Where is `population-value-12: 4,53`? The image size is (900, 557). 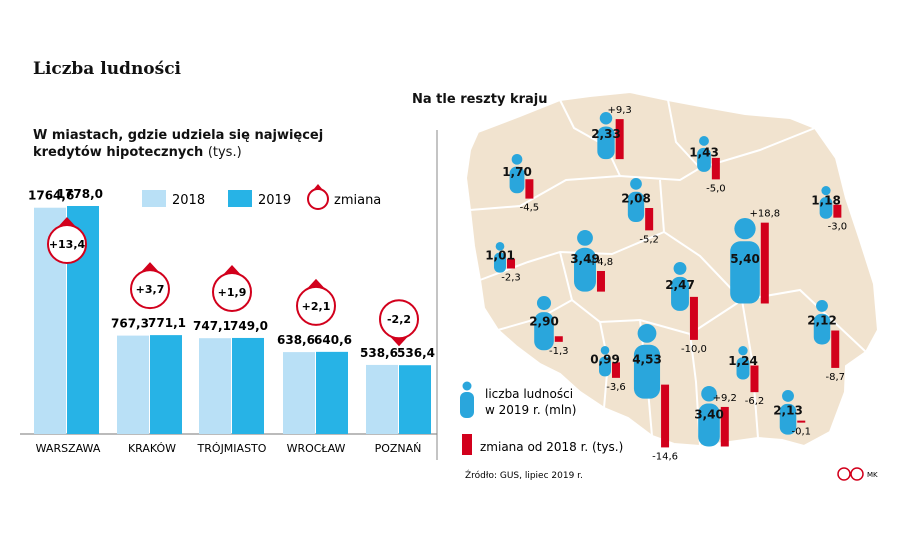 population-value-12: 4,53 is located at coordinates (647, 360).